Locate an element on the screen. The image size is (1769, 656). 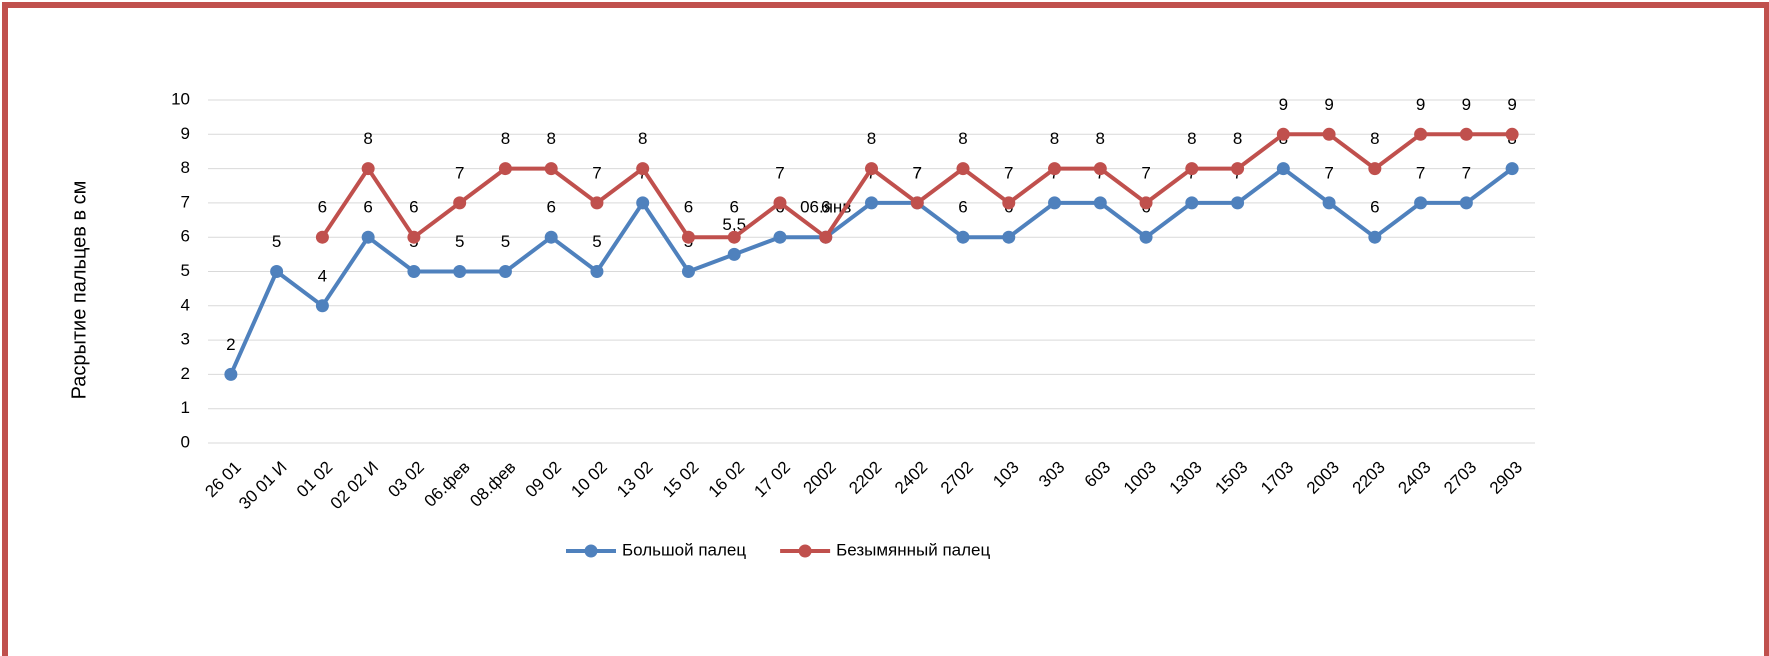
y-axis-title: Расрытие пальцев в см is located at coordinates (79, 290).